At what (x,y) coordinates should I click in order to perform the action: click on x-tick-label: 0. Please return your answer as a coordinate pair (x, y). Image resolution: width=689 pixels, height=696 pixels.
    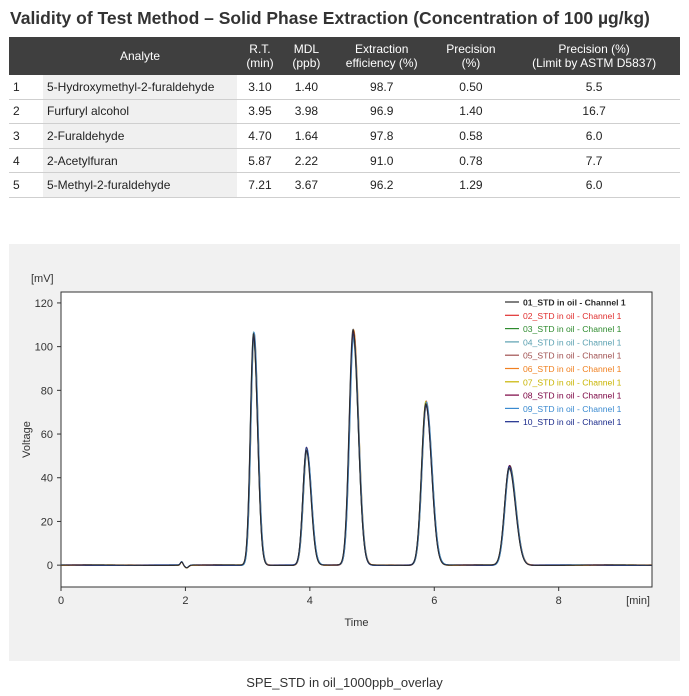
    Looking at the image, I should click on (61, 601).